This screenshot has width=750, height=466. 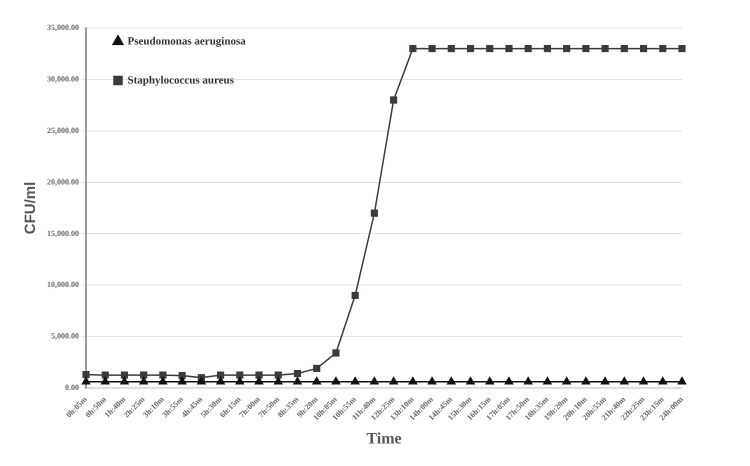 I want to click on y-tick-label: 10,000.00, so click(x=63, y=285).